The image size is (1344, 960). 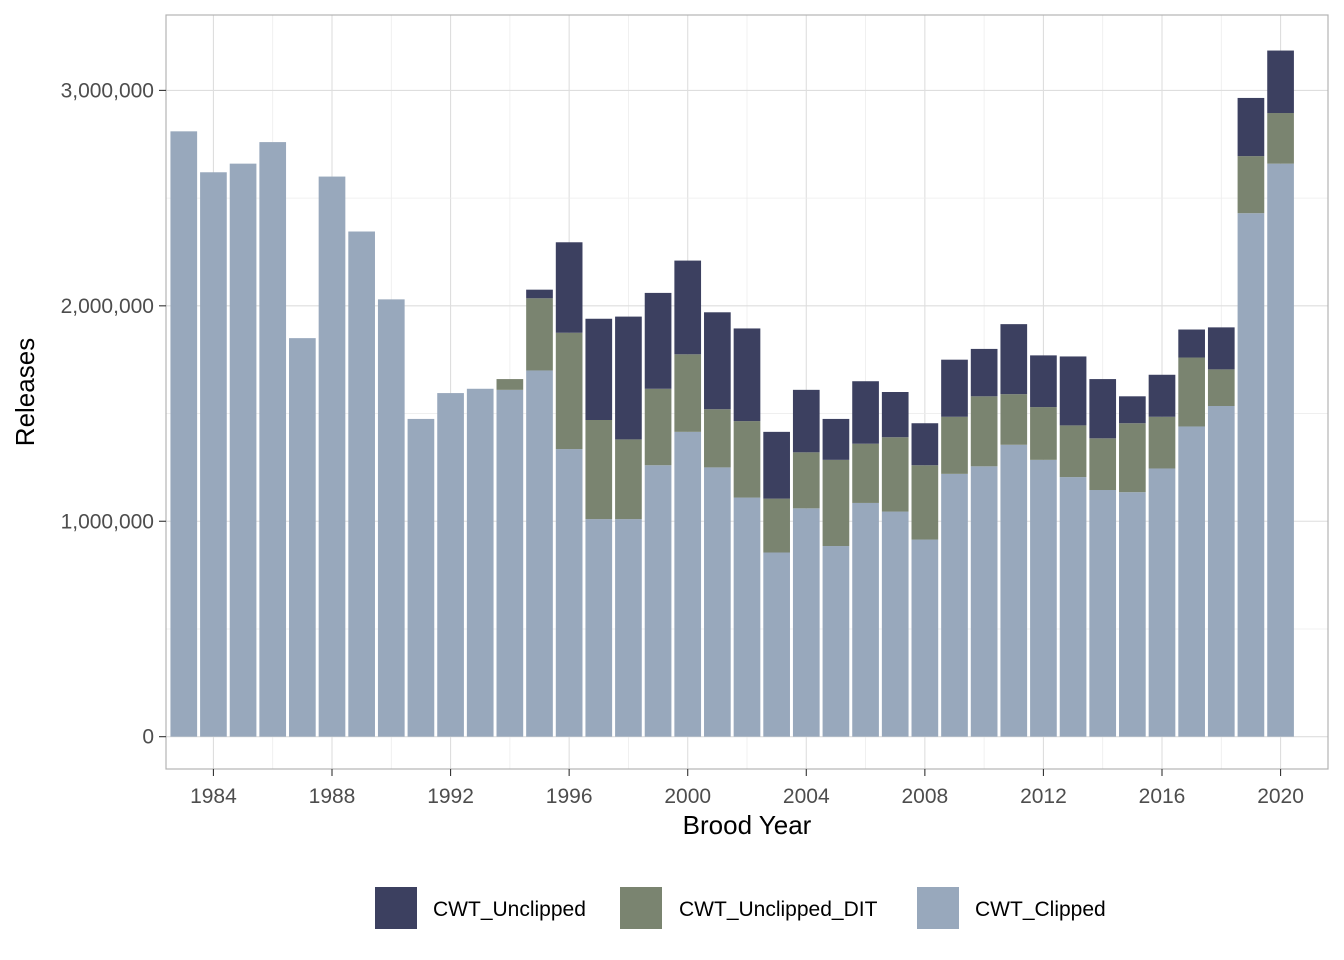 What do you see at coordinates (1014, 419) in the screenshot?
I see `bar-cwt-unclipped-dit-2011` at bounding box center [1014, 419].